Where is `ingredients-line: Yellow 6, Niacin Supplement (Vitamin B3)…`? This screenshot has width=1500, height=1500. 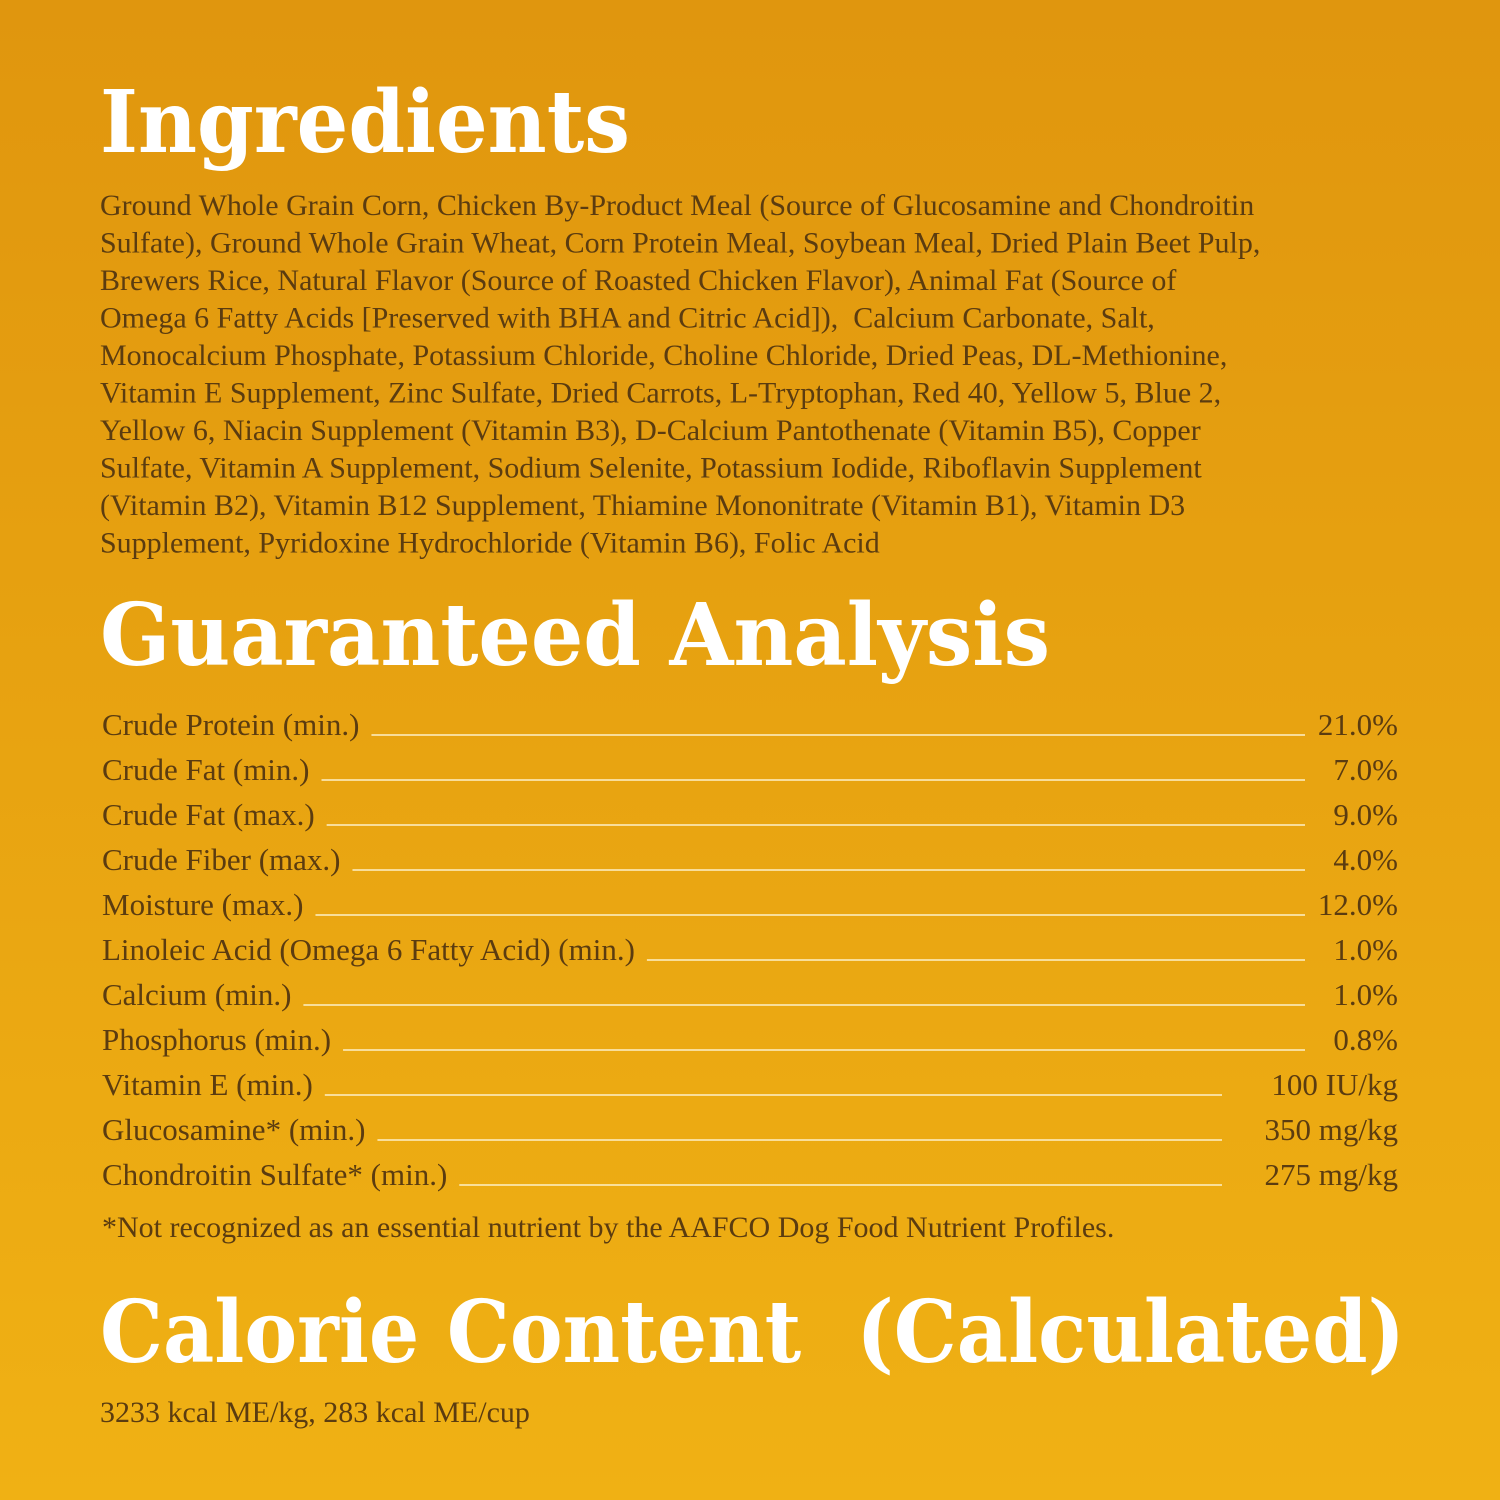
ingredients-line: Yellow 6, Niacin Supplement (Vitamin B3)… is located at coordinates (650, 430).